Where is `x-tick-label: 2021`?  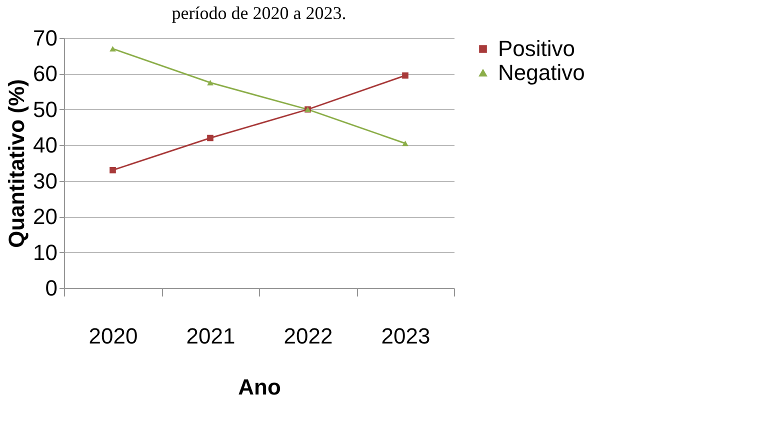
x-tick-label: 2021 is located at coordinates (211, 336).